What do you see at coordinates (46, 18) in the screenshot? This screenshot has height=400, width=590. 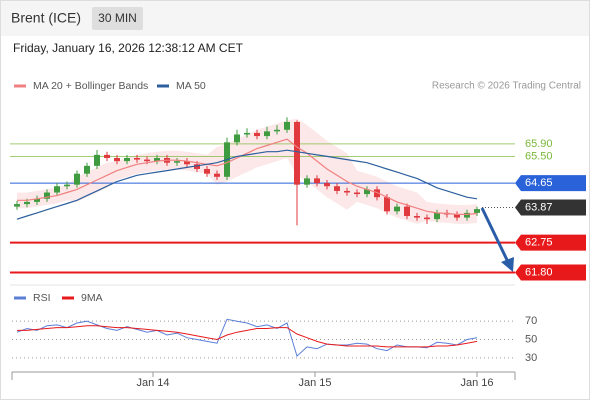 I see `symbol: Brent (ICE)` at bounding box center [46, 18].